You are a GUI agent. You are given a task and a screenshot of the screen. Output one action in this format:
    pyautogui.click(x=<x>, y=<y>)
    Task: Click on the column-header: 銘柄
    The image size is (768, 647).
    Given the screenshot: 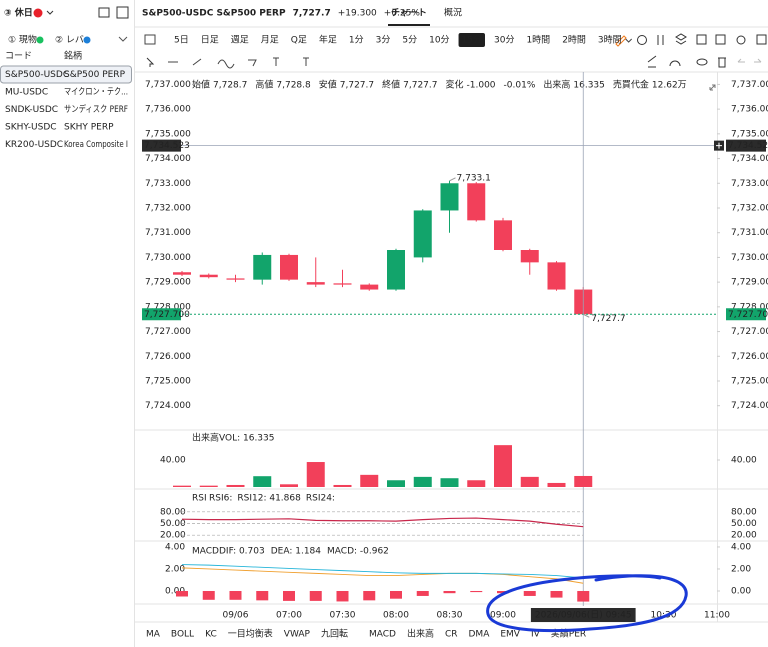 What is the action you would take?
    pyautogui.click(x=73, y=56)
    